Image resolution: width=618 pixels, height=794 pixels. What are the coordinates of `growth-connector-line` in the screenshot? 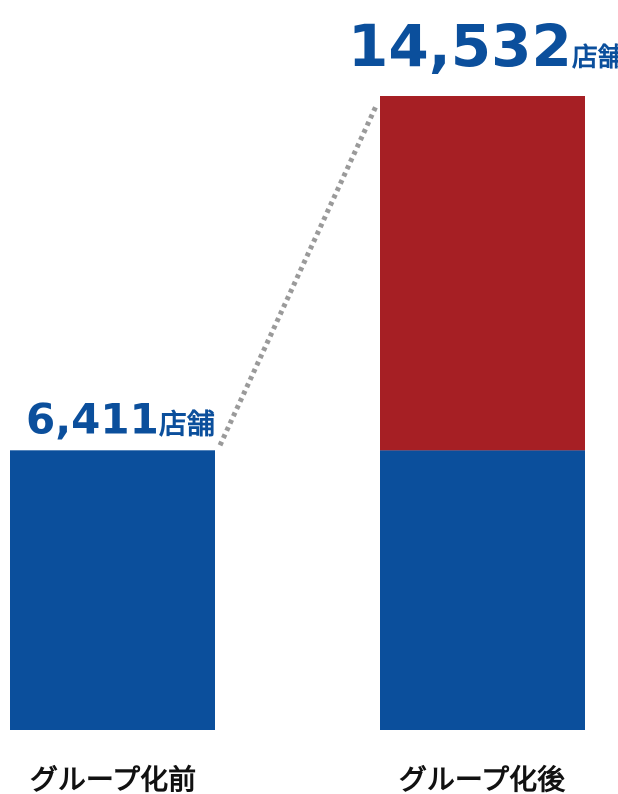 It's located at (298, 274).